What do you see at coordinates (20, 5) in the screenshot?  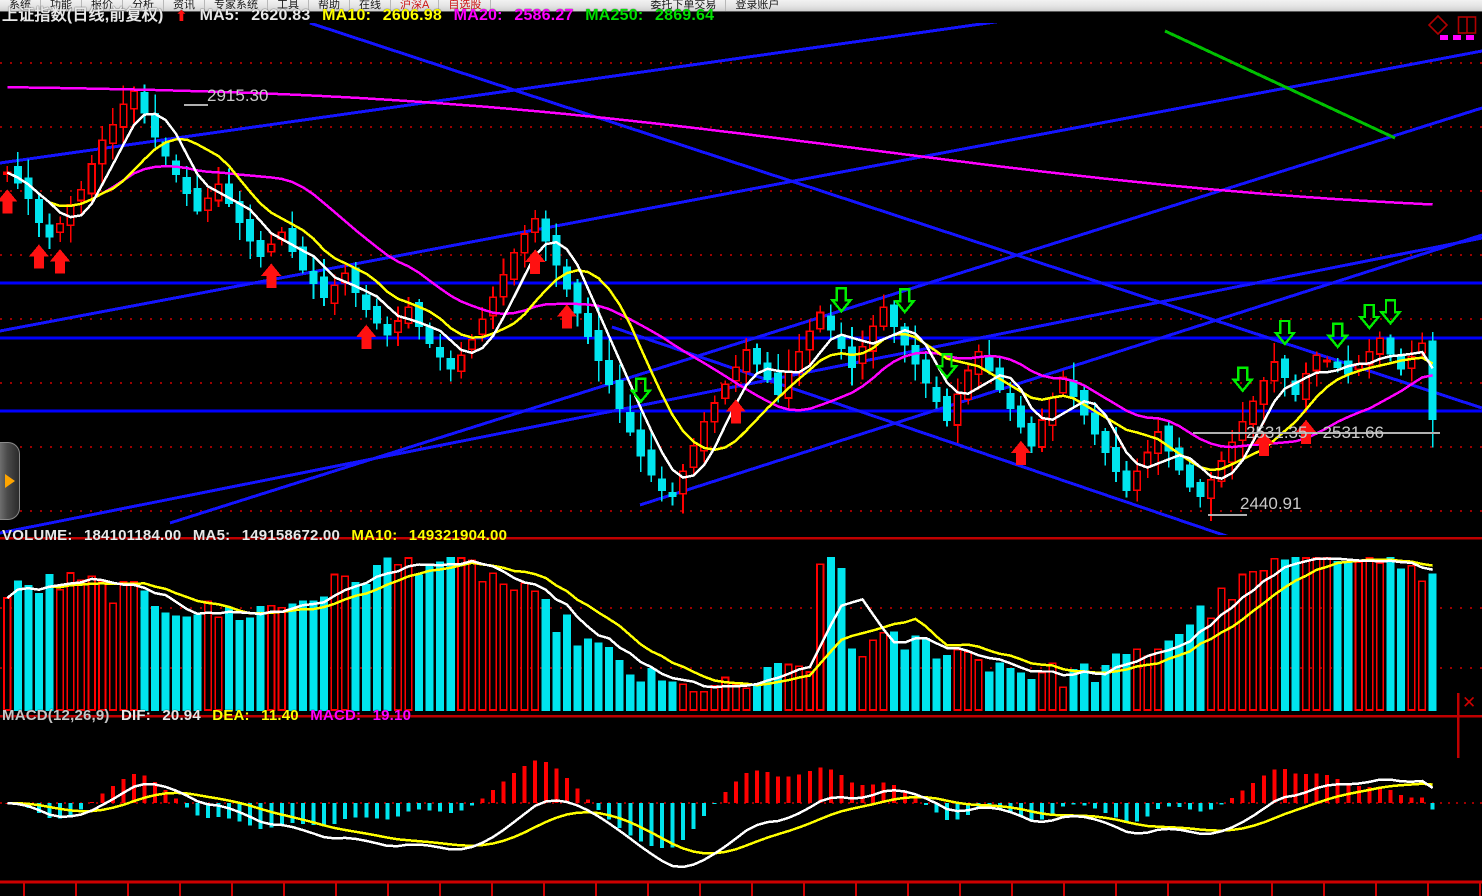 I see `toolbar-item-system: 系统` at bounding box center [20, 5].